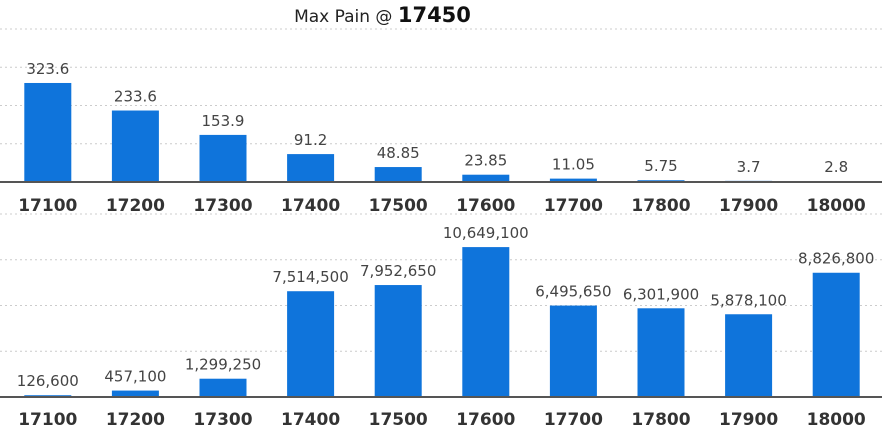 The image size is (882, 432). Describe the element at coordinates (836, 167) in the screenshot. I see `data-label: 2.8` at that location.